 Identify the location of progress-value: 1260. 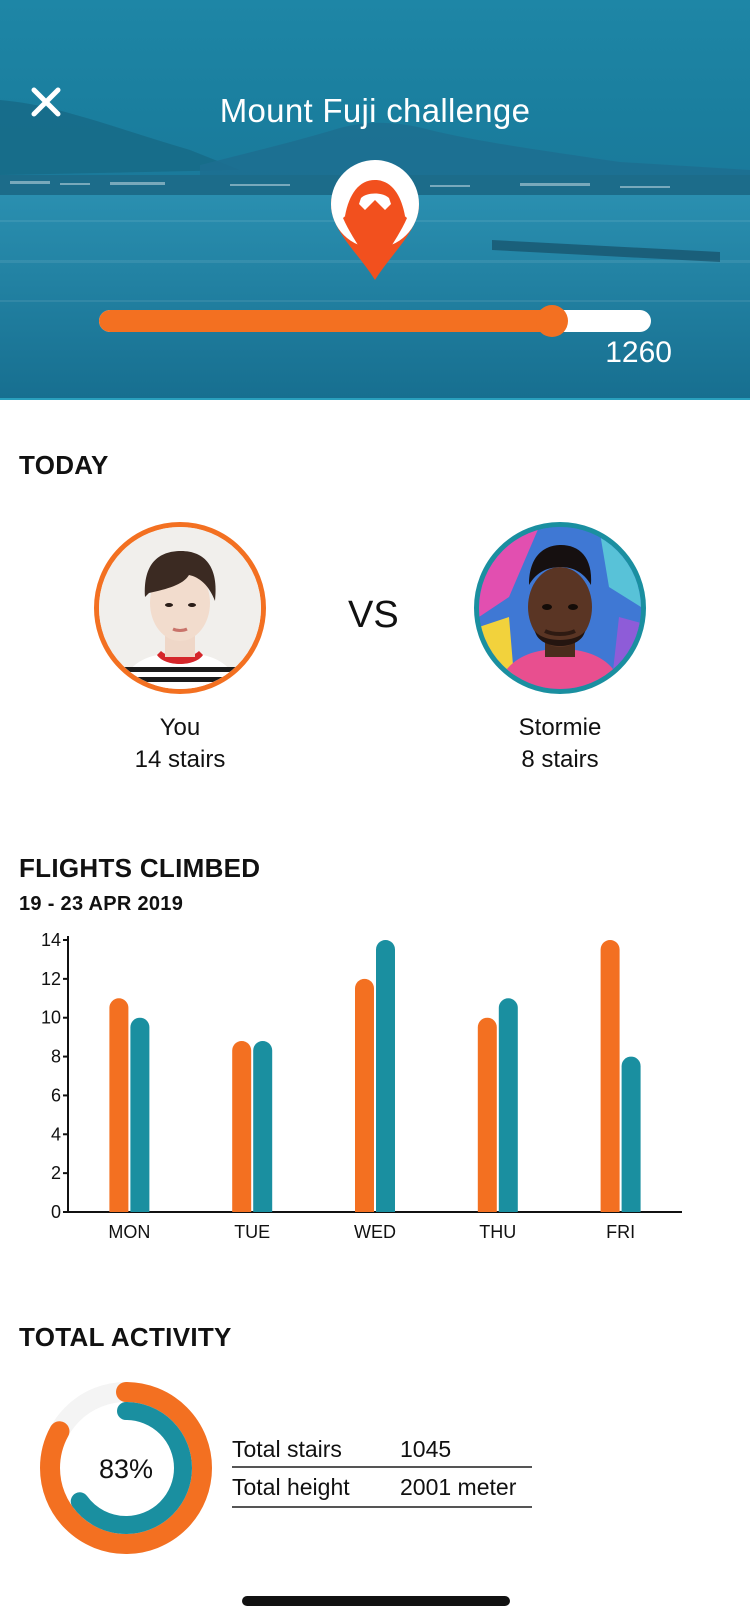
(638, 352).